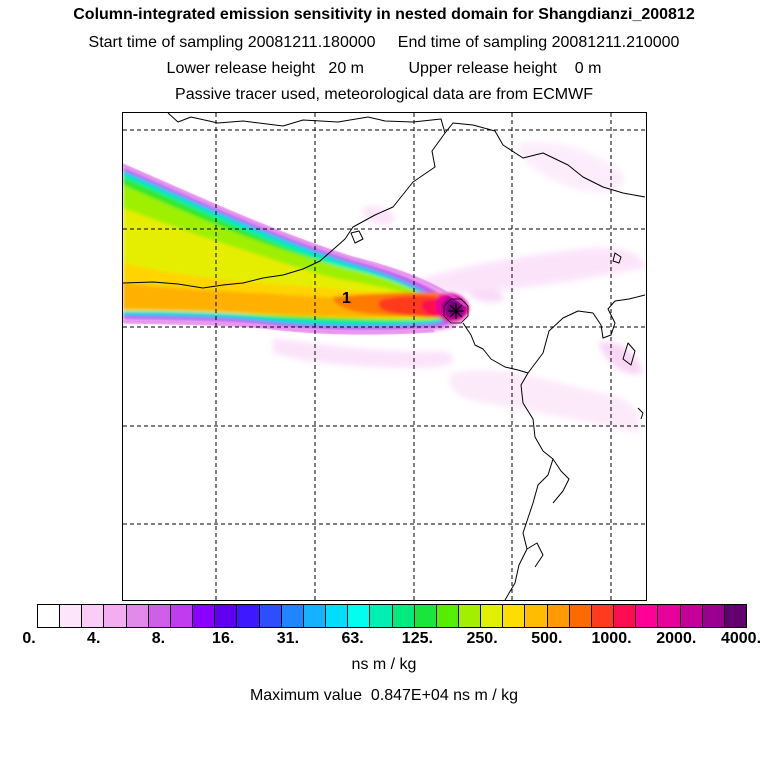 The width and height of the screenshot is (768, 768). I want to click on receptor-octagon, so click(456, 311).